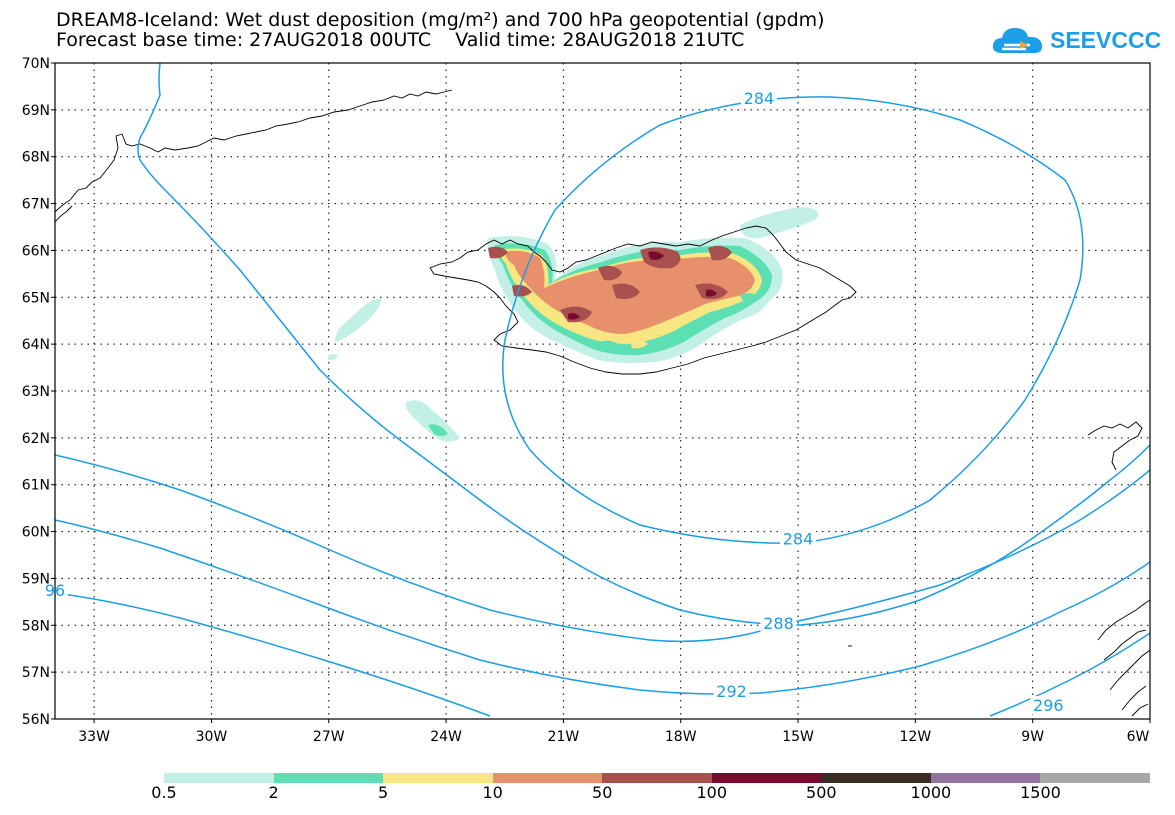 This screenshot has height=815, width=1175. I want to click on lon-label: 18W, so click(681, 737).